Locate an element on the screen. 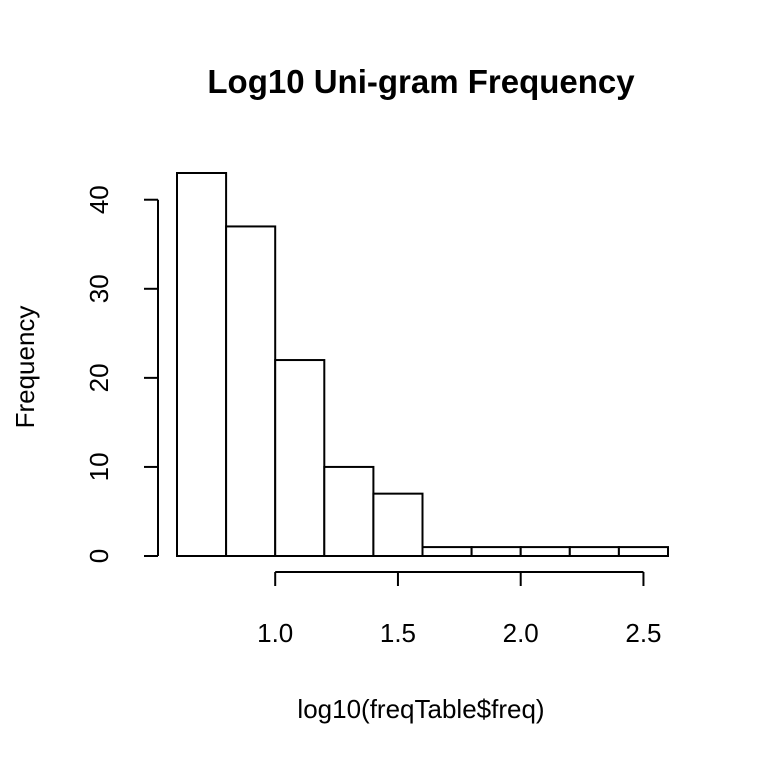 Image resolution: width=768 pixels, height=768 pixels. y-axis-label: Frequency is located at coordinates (25, 367).